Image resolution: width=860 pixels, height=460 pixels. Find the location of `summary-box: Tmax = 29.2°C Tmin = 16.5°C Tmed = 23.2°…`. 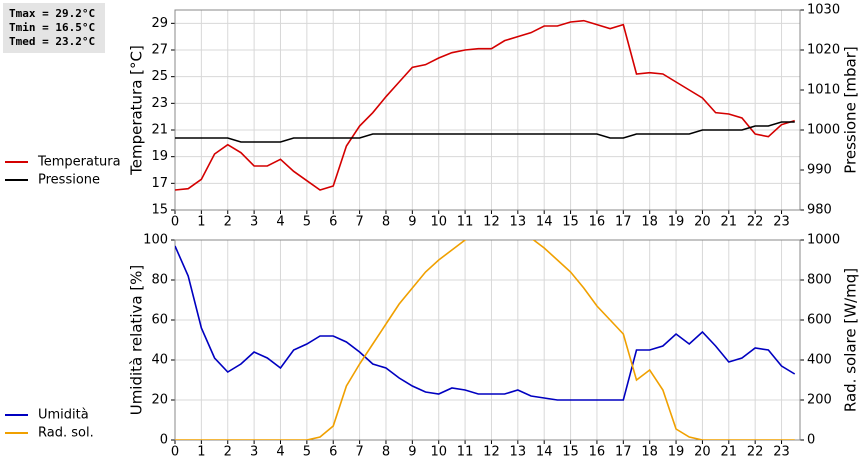

summary-box: Tmax = 29.2°C Tmin = 16.5°C Tmed = 23.2°… is located at coordinates (54, 28).